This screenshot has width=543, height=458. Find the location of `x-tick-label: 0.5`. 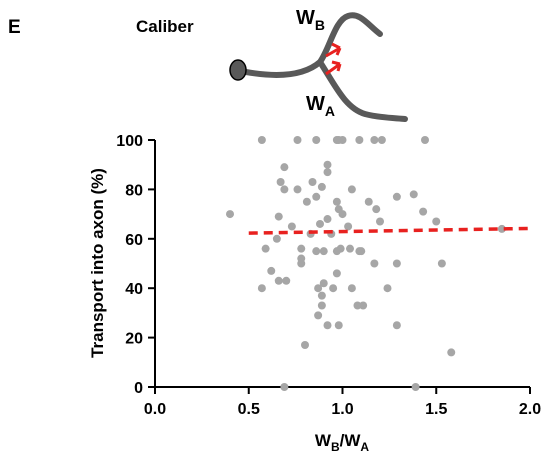

x-tick-label: 0.5 is located at coordinates (249, 409).